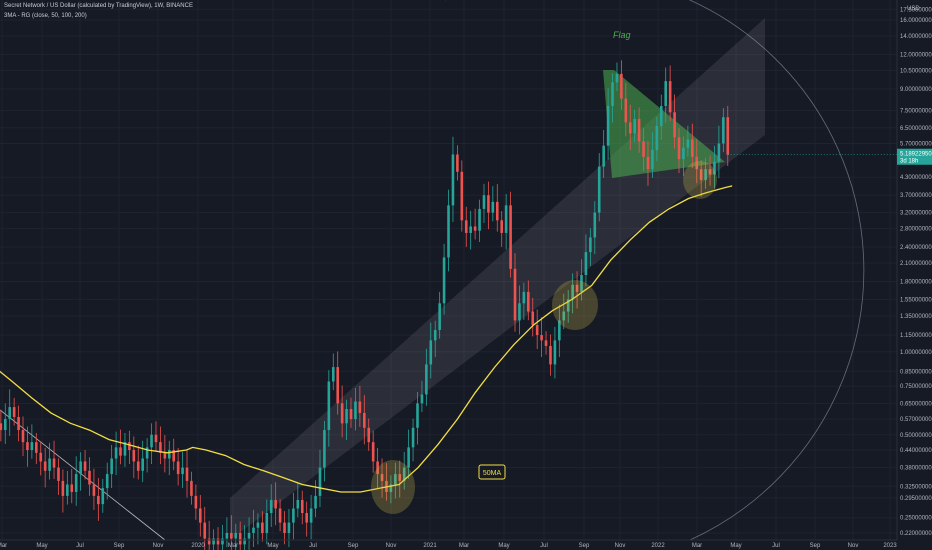  I want to click on price-tick-label: 7.50000000, so click(916, 112).